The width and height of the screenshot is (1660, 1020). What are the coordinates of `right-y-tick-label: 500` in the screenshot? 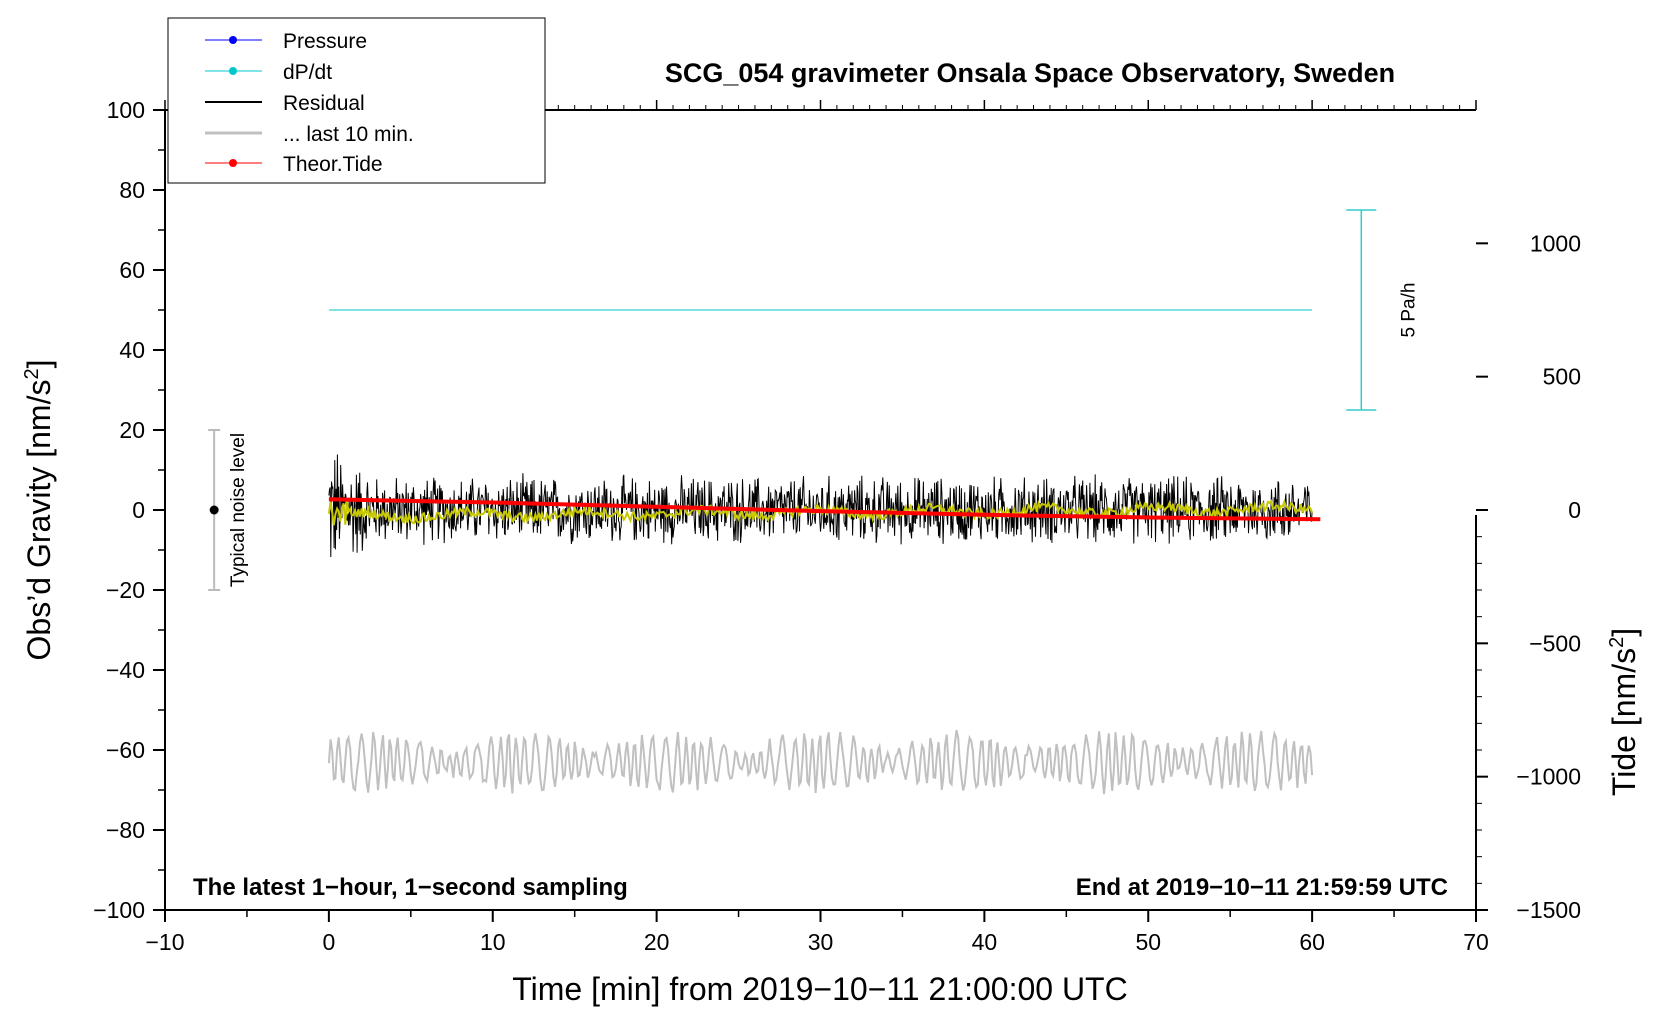 It's located at (1562, 377).